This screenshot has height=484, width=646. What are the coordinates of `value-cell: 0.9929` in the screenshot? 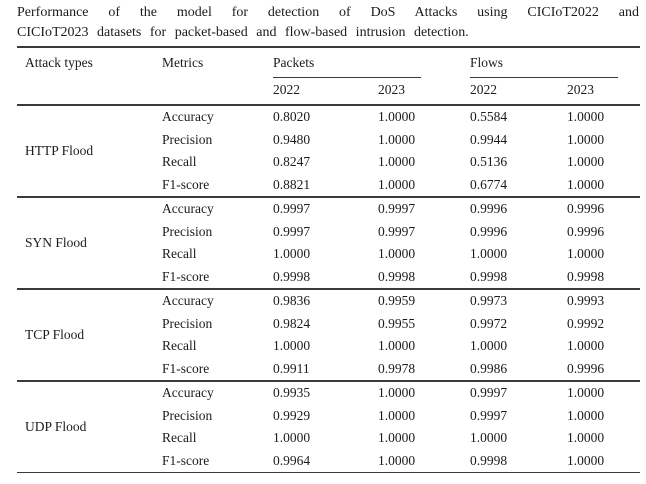 It's located at (292, 415).